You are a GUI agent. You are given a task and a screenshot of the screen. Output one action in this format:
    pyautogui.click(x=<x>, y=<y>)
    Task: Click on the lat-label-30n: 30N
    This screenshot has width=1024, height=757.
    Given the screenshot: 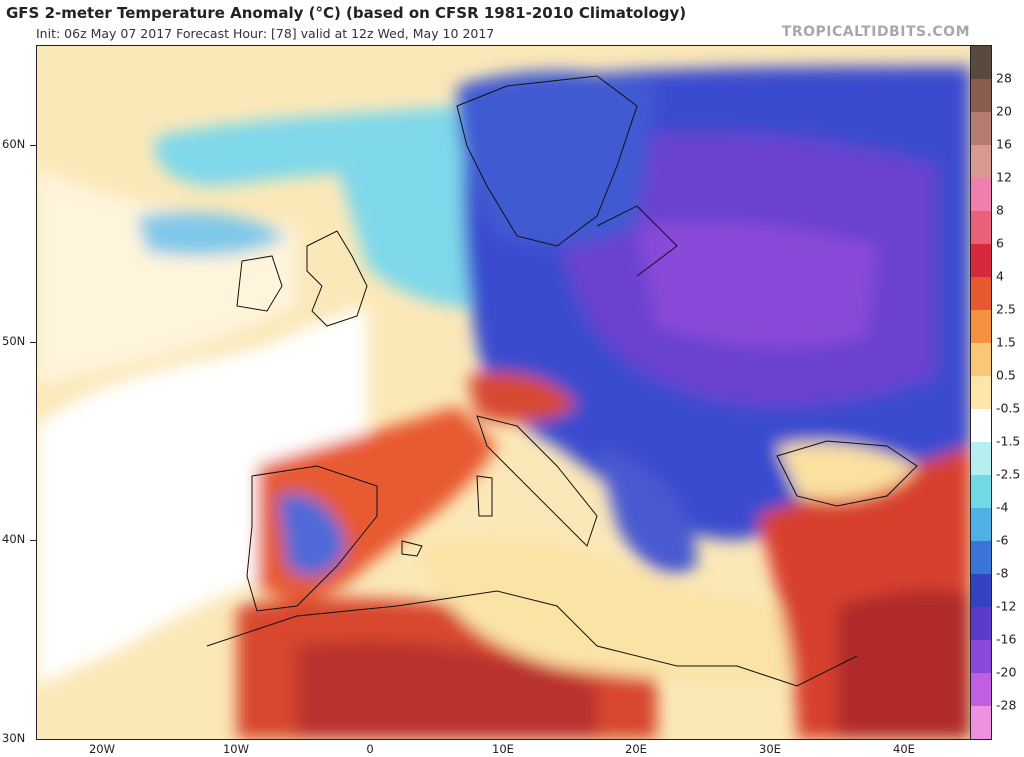 What is the action you would take?
    pyautogui.click(x=14, y=738)
    